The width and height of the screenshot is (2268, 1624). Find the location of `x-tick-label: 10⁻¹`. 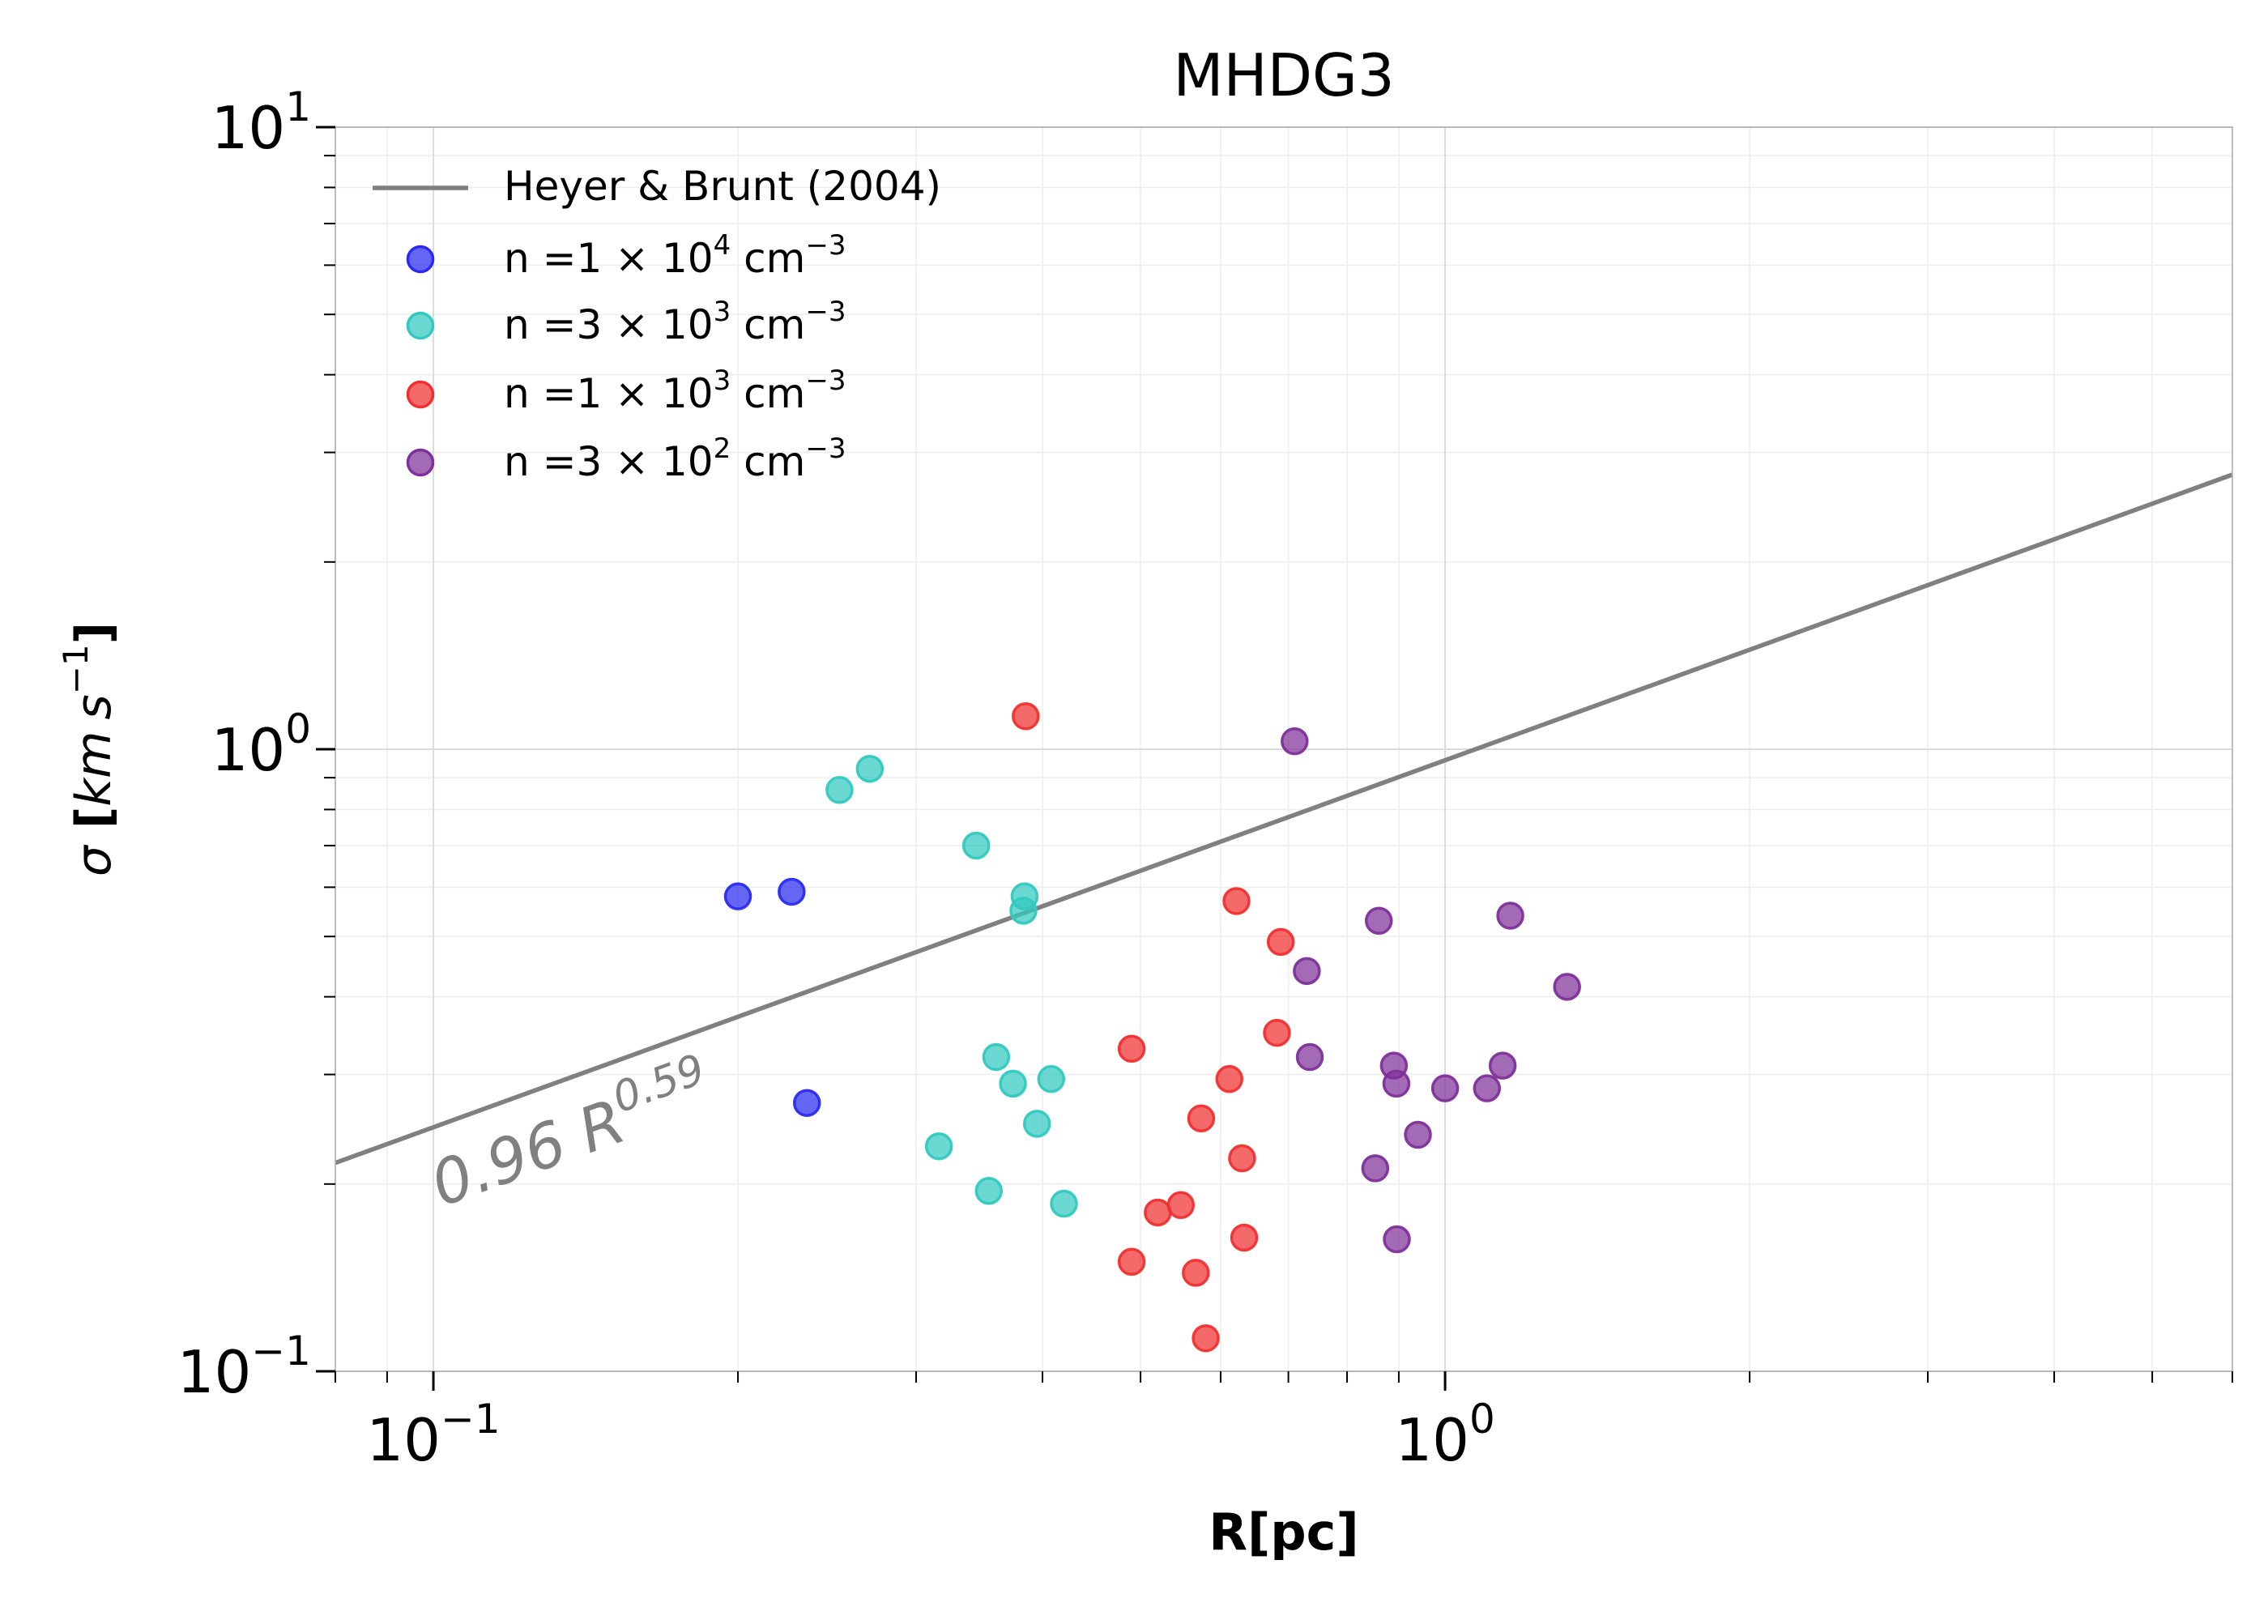

x-tick-label: 10⁻¹ is located at coordinates (433, 1435).